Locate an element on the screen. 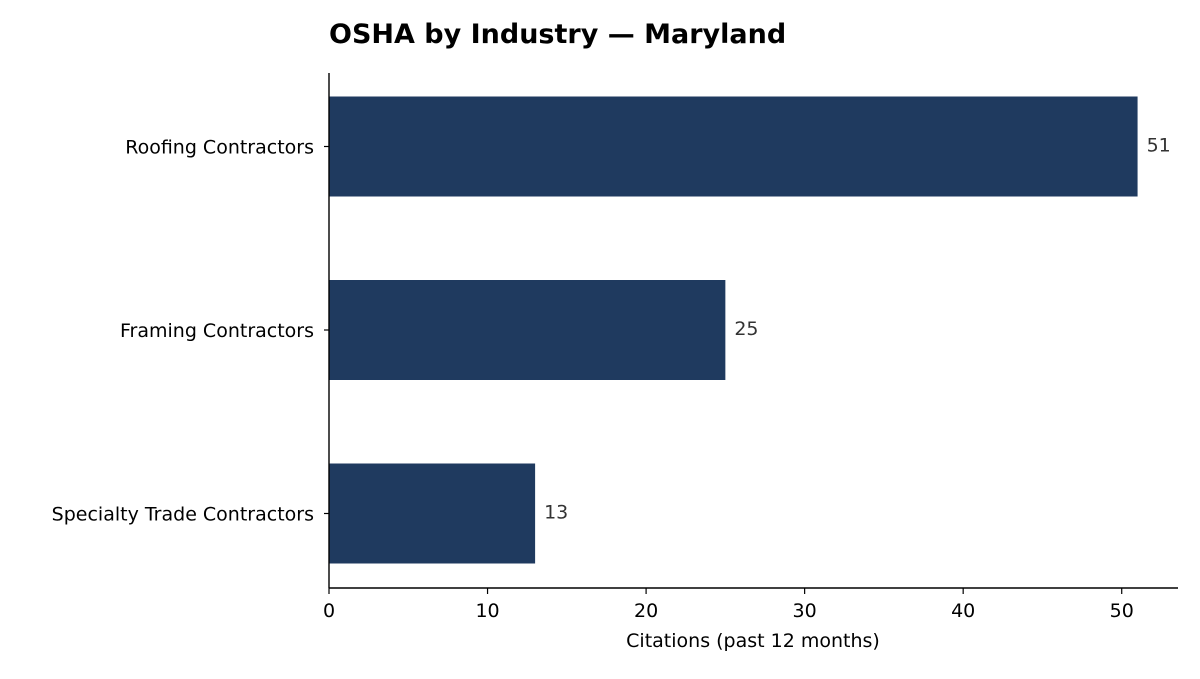 The height and width of the screenshot is (679, 1200). x-tick-label: 50 is located at coordinates (1122, 611).